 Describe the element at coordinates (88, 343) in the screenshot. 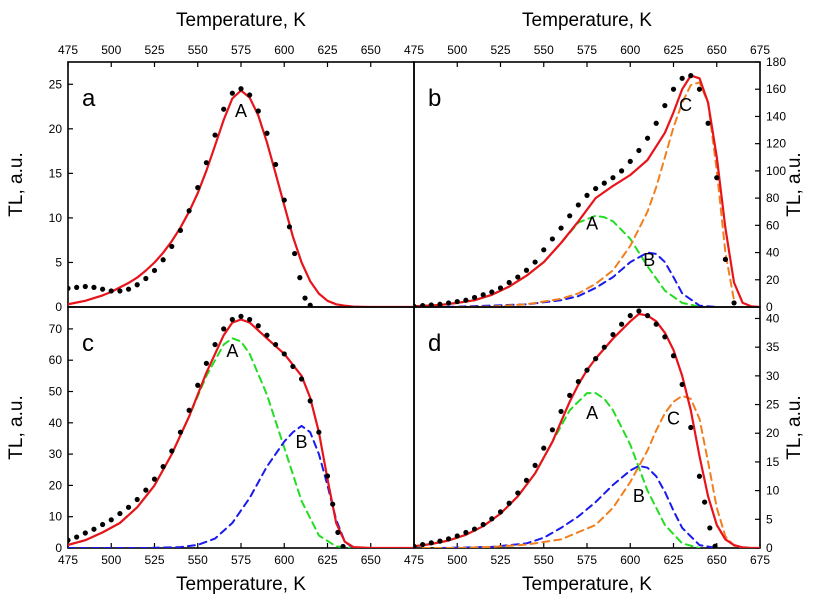

I see `panel-letter: c` at that location.